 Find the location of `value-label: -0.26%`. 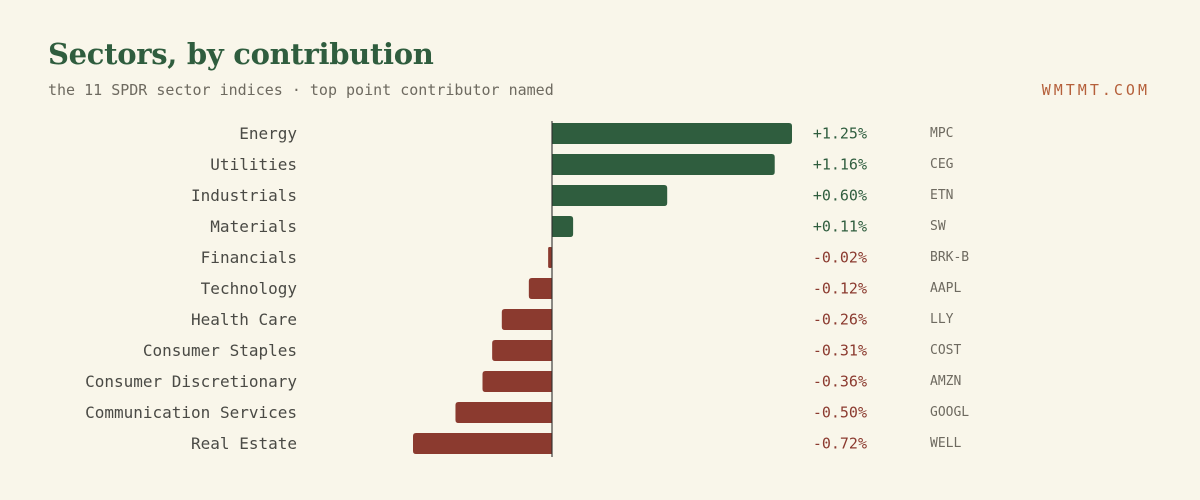

value-label: -0.26% is located at coordinates (840, 320).